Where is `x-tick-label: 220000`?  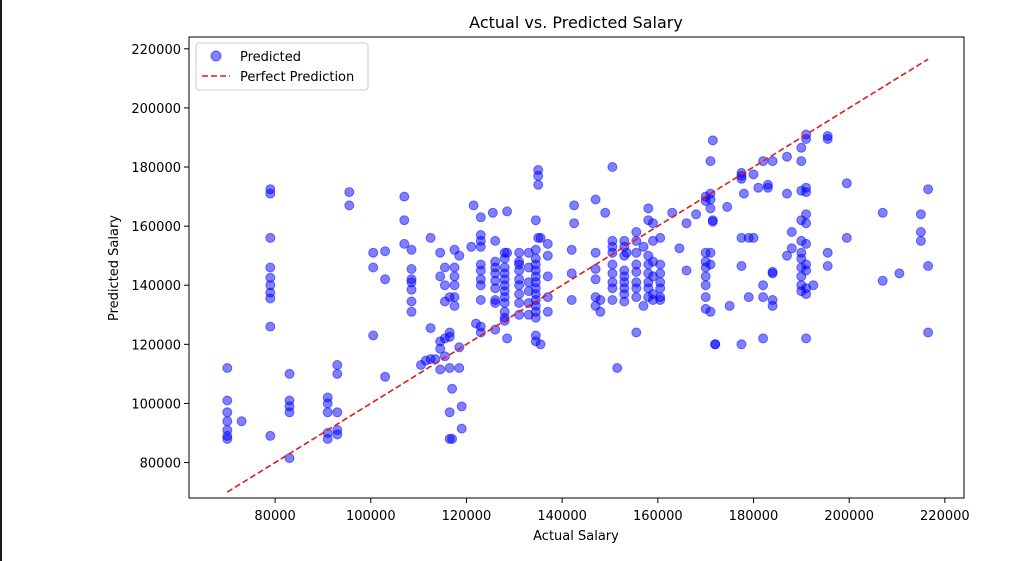 x-tick-label: 220000 is located at coordinates (945, 516).